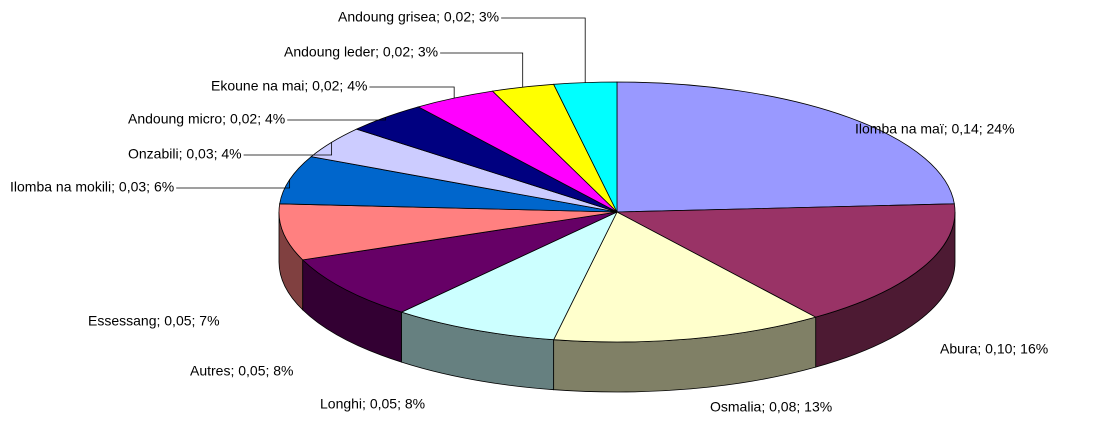  I want to click on data-label: Abura; 0,10; 16%, so click(994, 349).